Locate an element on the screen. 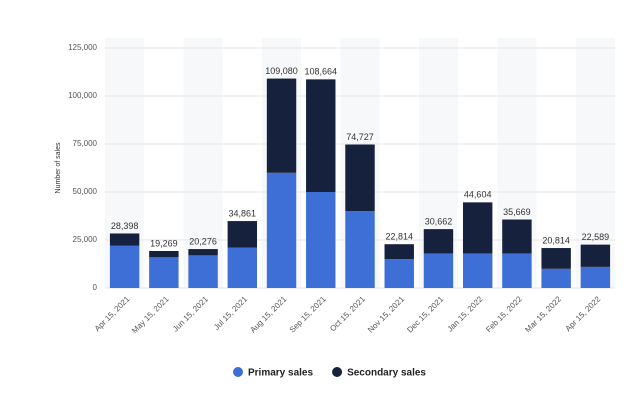  total-label: 74,727 is located at coordinates (360, 137).